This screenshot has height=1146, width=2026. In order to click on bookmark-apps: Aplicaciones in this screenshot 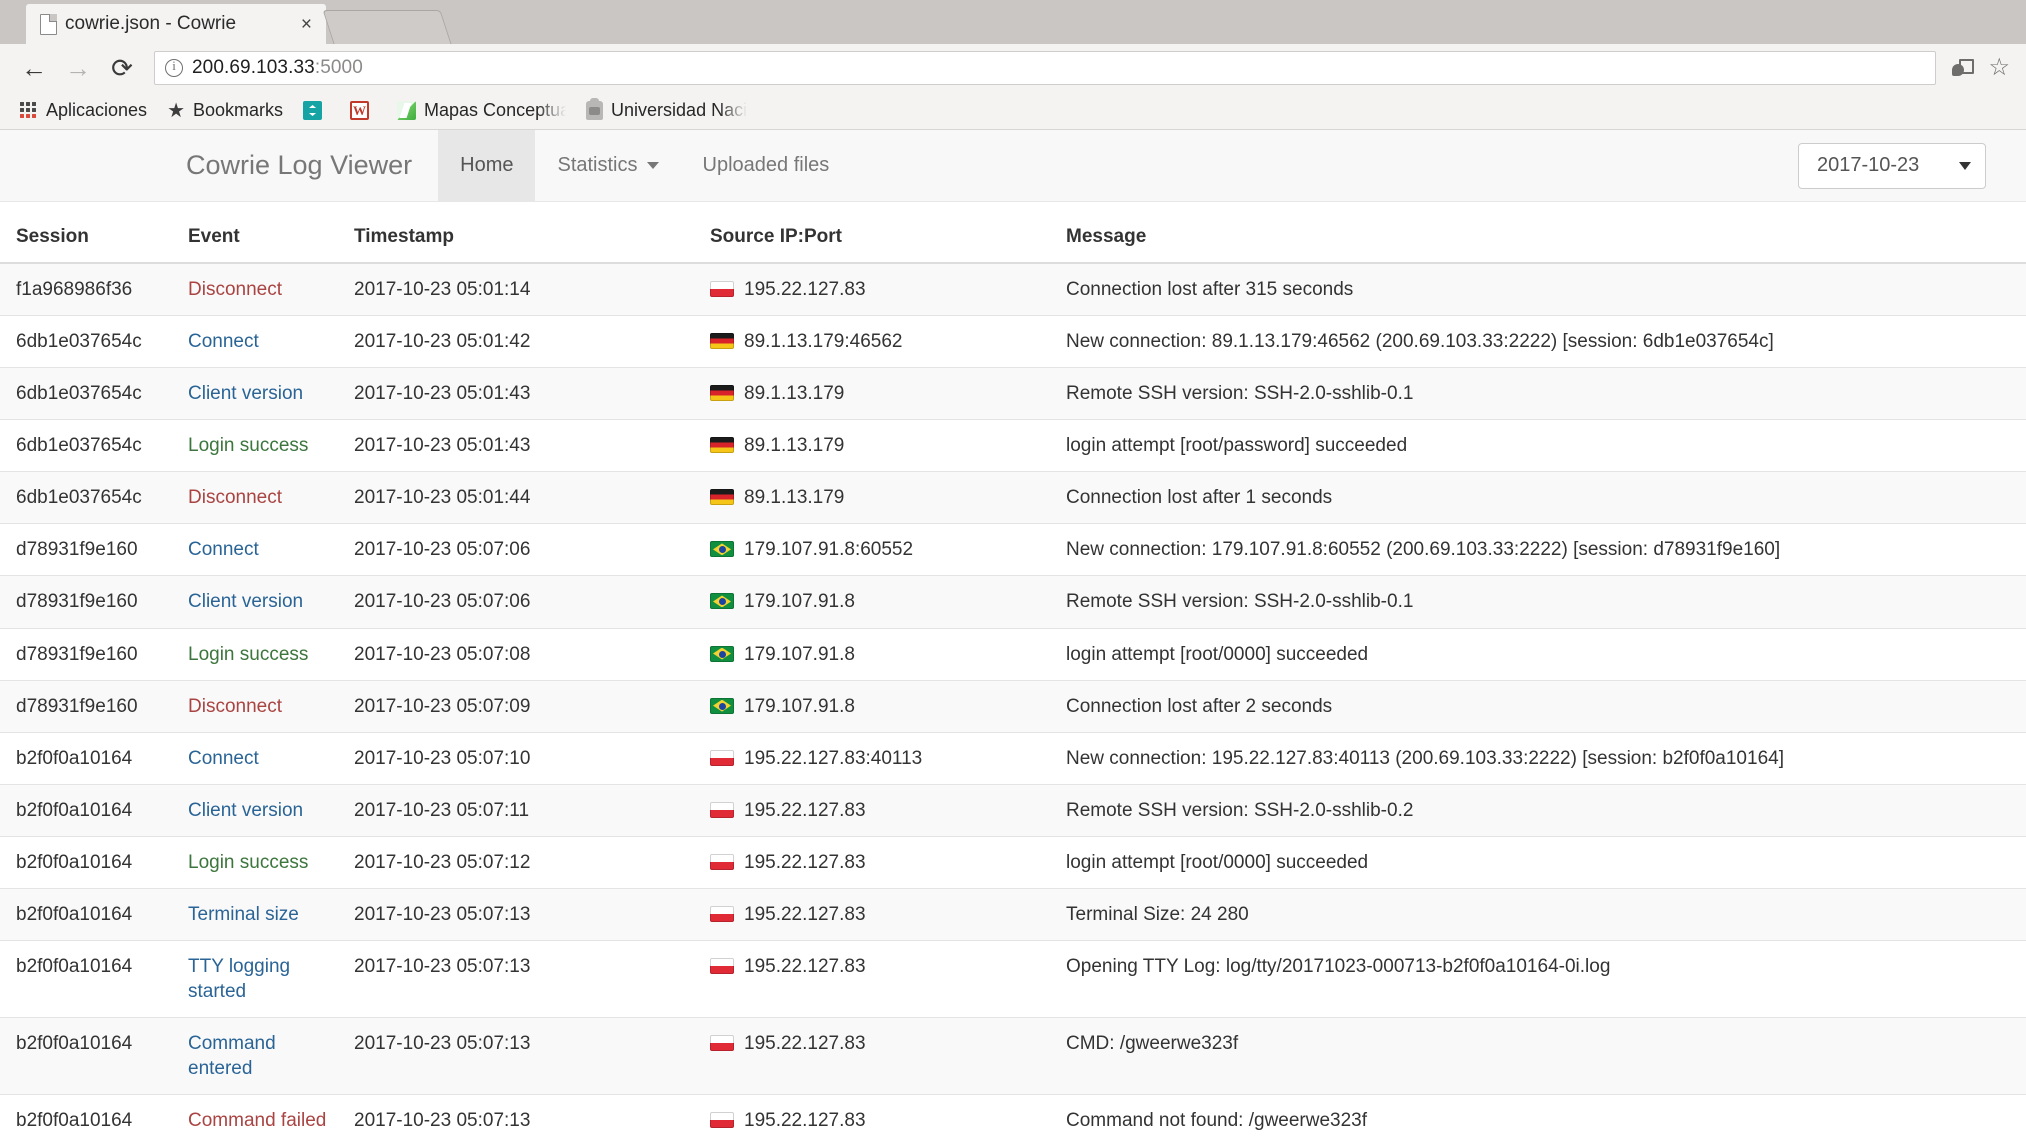, I will do `click(85, 110)`.